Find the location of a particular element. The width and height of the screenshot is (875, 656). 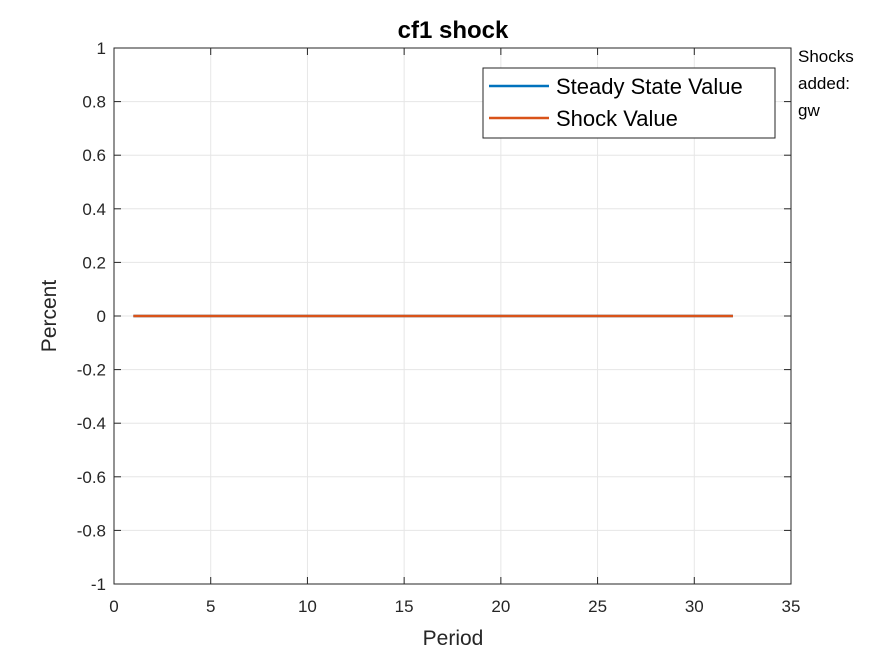

legend-label: Shock Value is located at coordinates (617, 118).